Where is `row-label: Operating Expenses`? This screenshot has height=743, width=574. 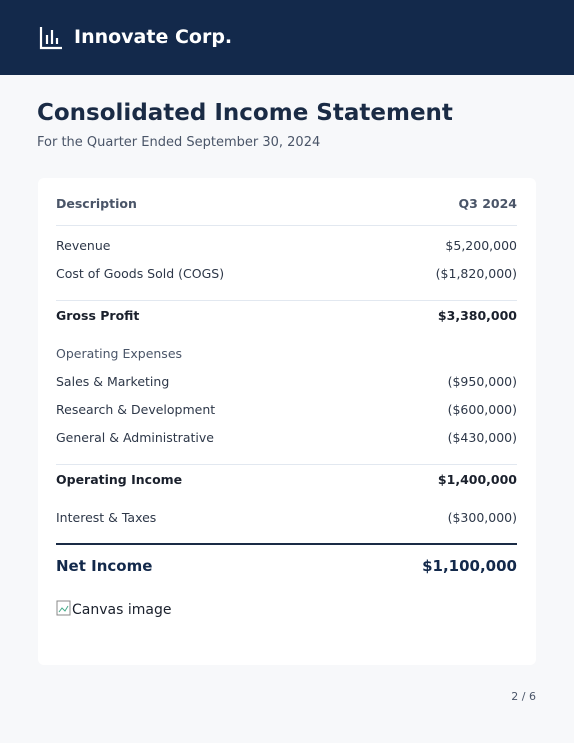 row-label: Operating Expenses is located at coordinates (119, 353).